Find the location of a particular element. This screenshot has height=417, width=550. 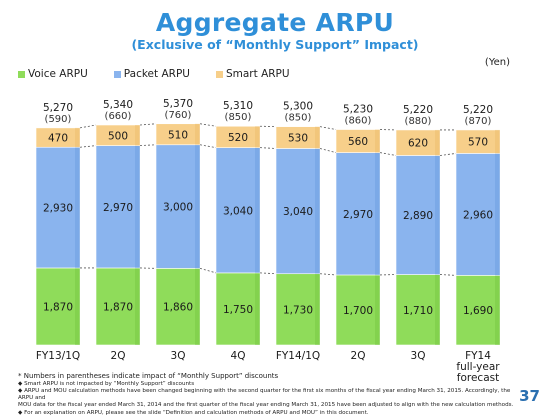

bar-value-label: 560 is located at coordinates (358, 142).